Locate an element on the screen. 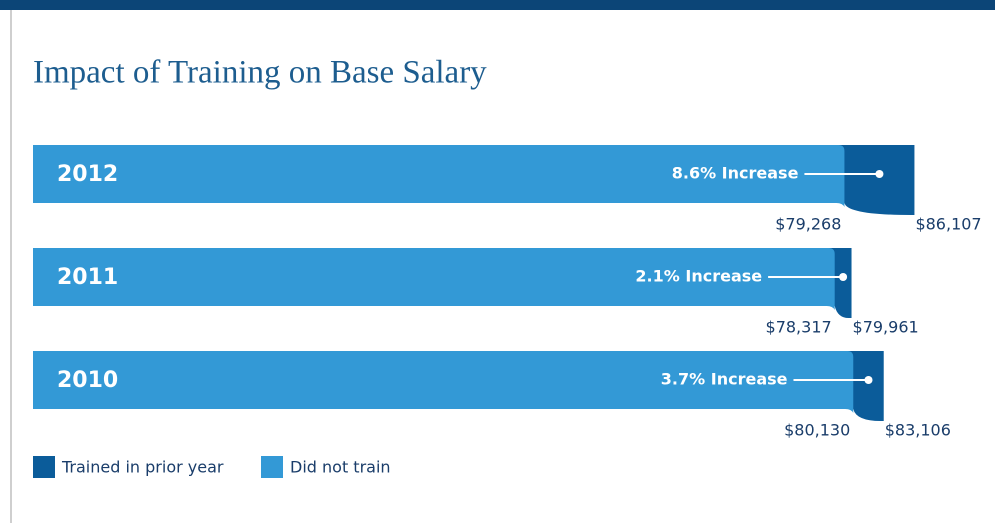 The image size is (995, 527). annotation: 8.6% Increase is located at coordinates (735, 173).